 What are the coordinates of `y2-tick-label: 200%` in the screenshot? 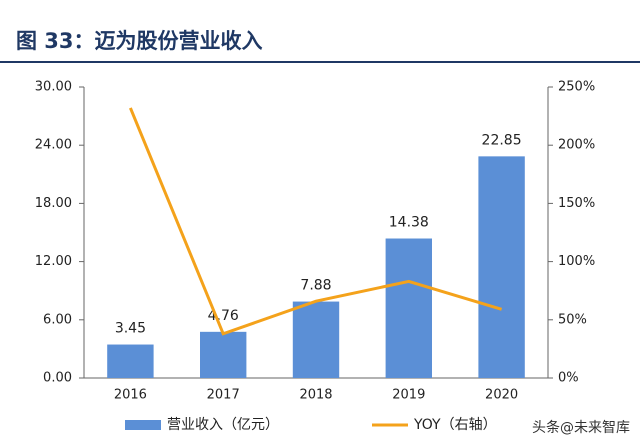 It's located at (576, 145).